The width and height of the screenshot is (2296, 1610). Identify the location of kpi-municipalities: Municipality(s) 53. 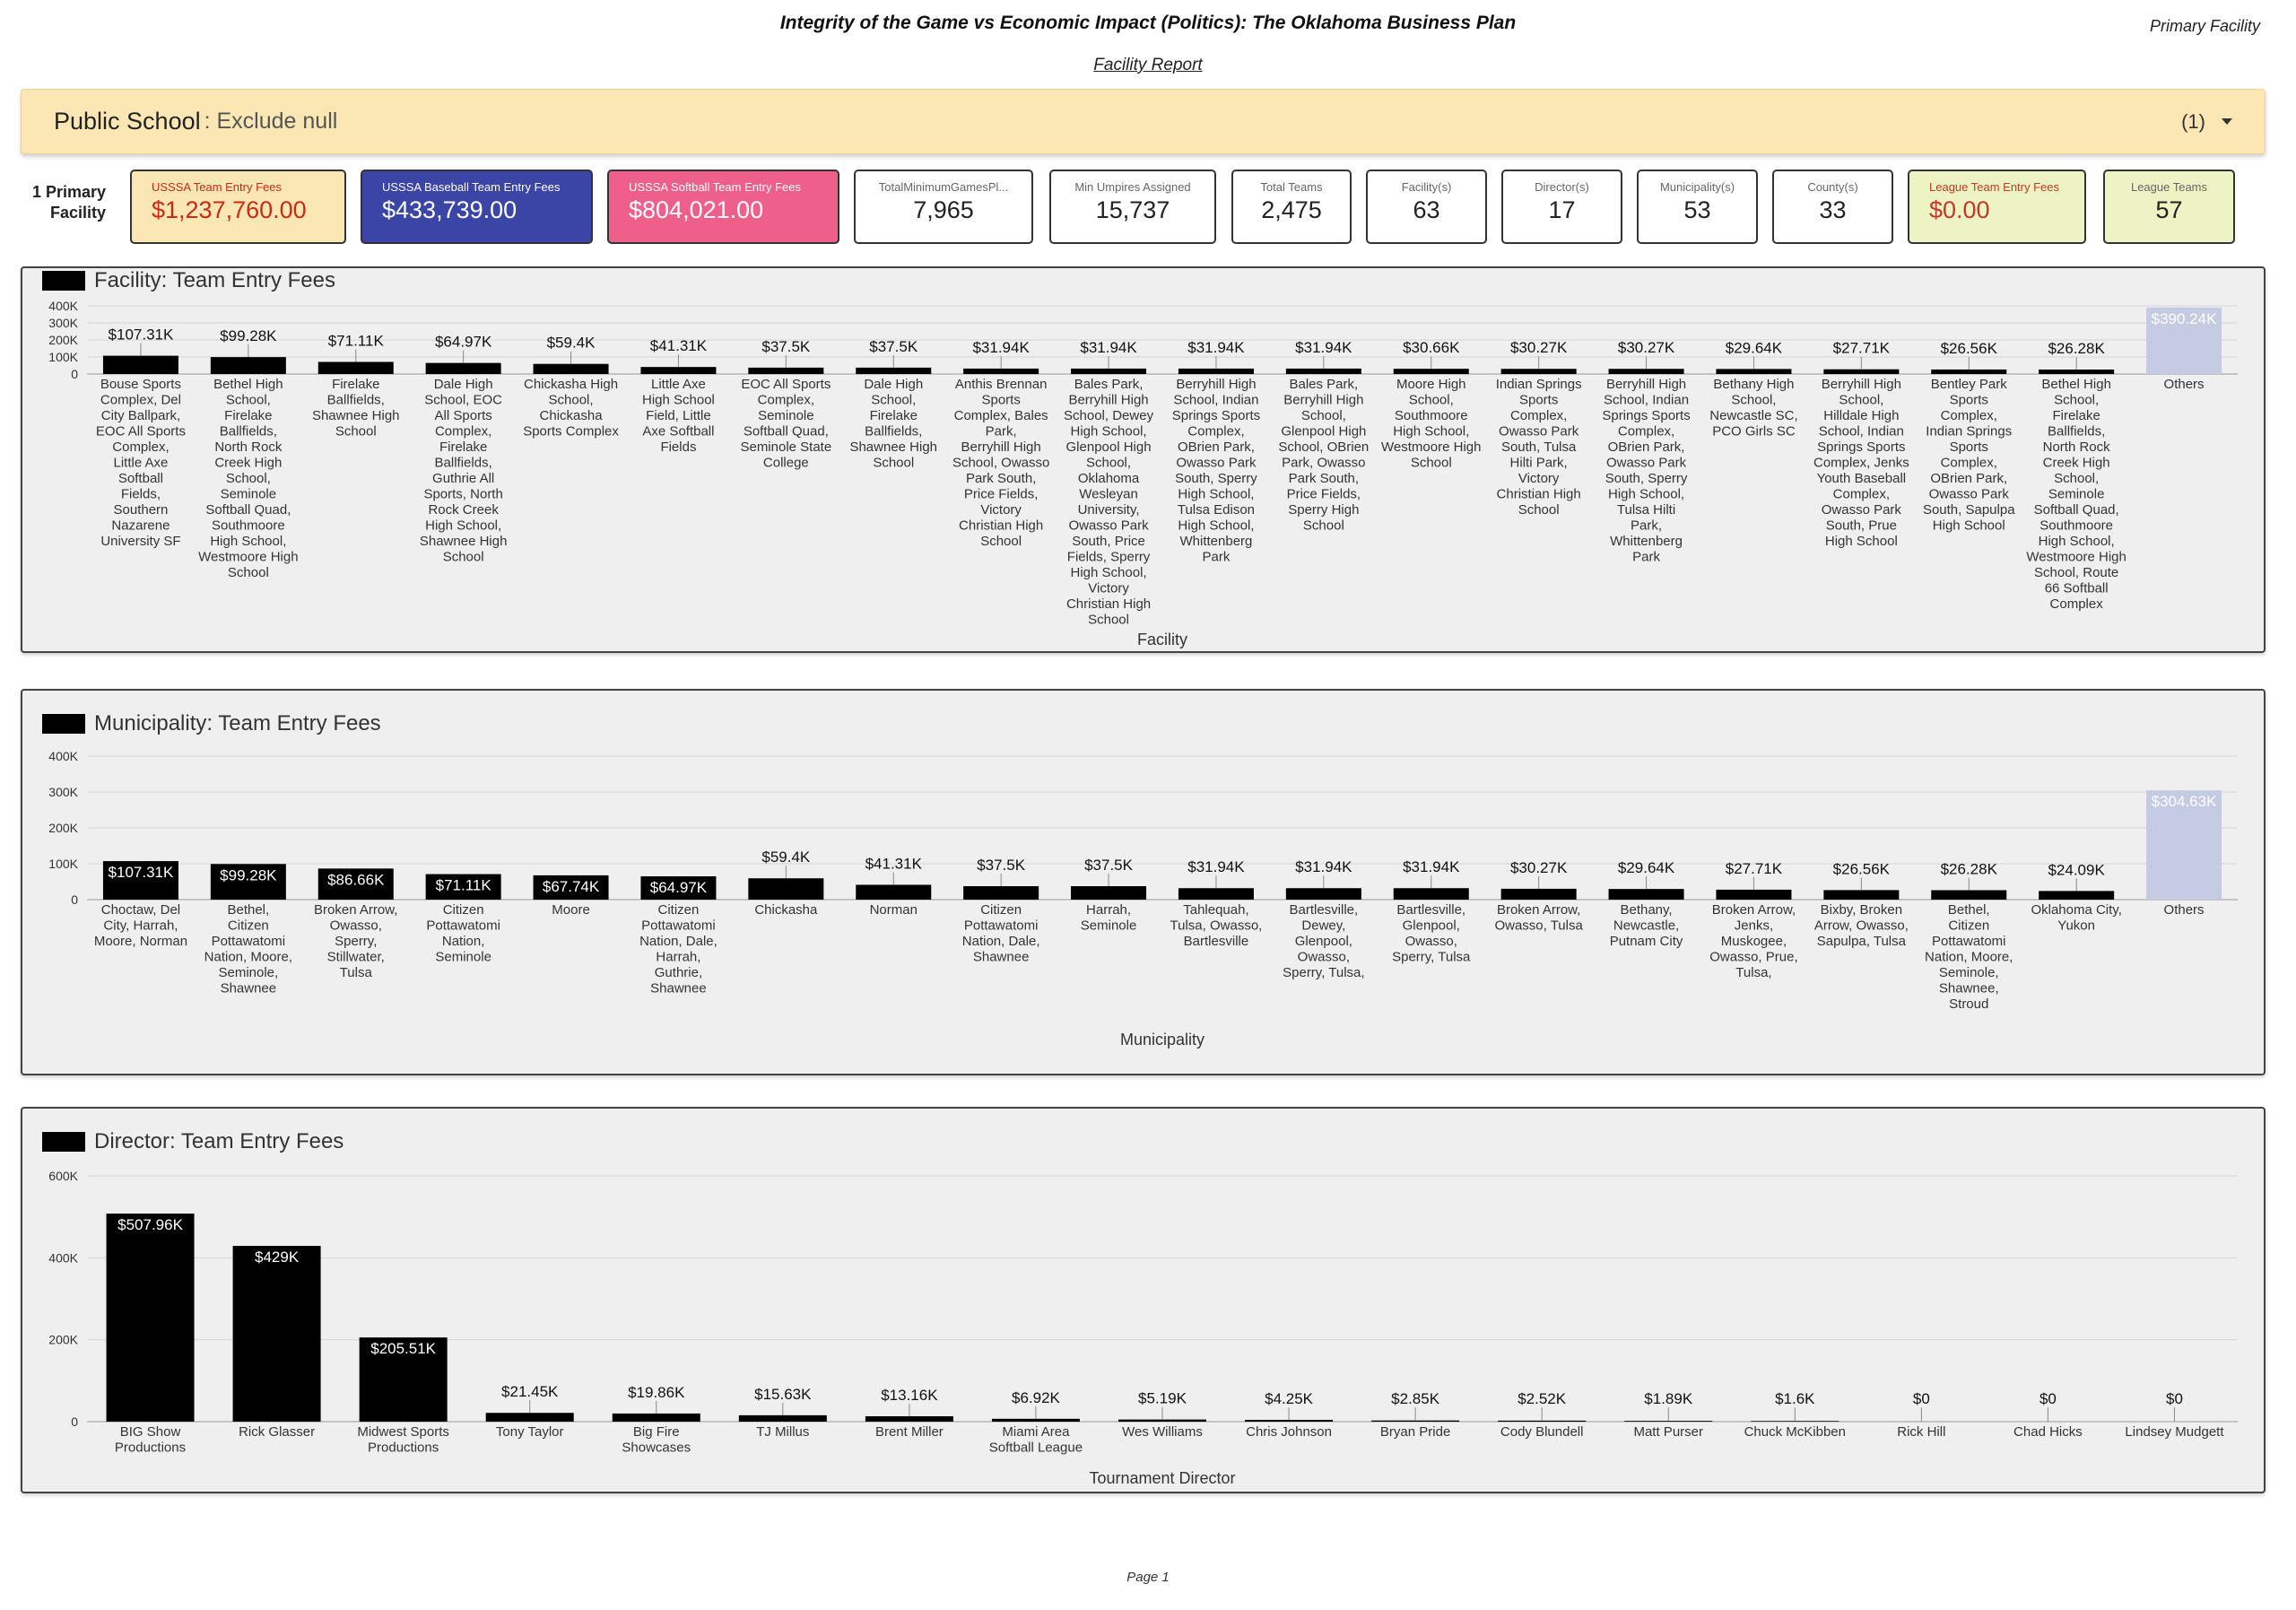
(1697, 207).